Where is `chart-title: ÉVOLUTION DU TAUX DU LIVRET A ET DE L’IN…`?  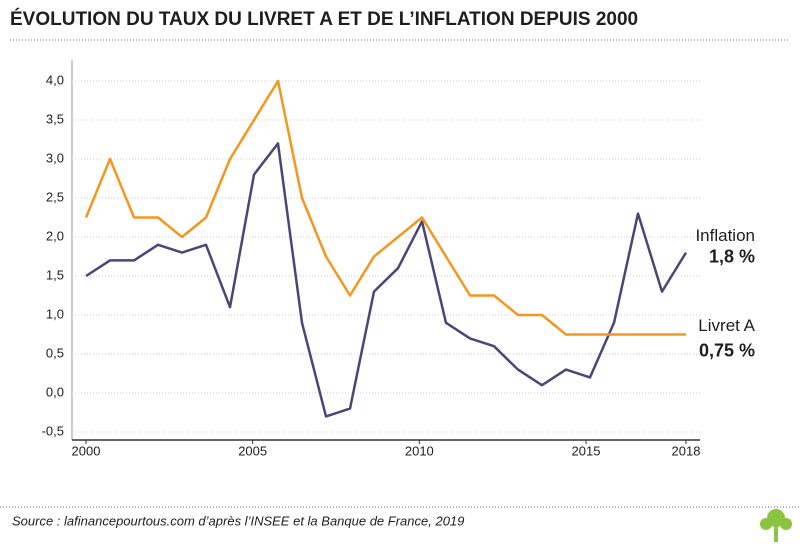 chart-title: ÉVOLUTION DU TAUX DU LIVRET A ET DE L’IN… is located at coordinates (324, 19).